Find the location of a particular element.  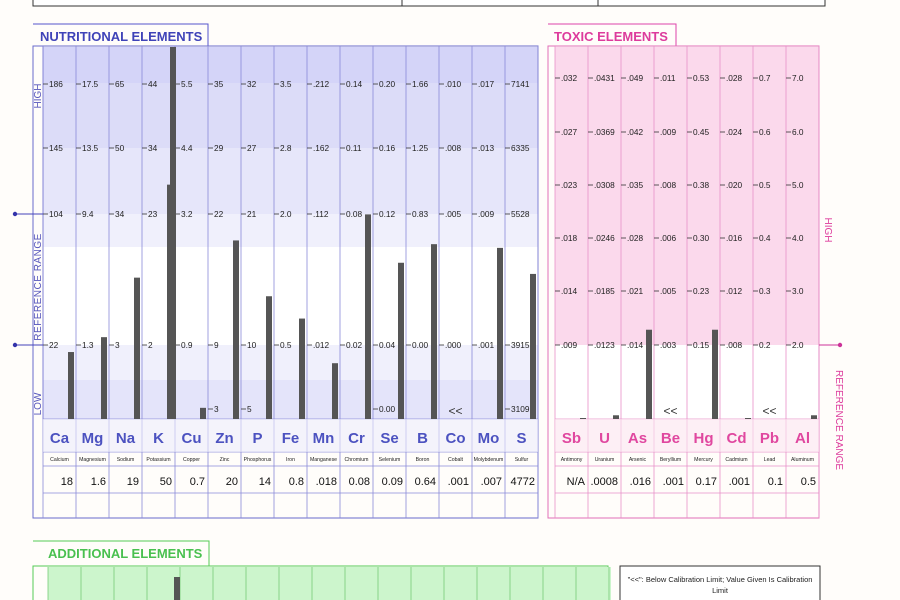

element-name-Co: Cobalt is located at coordinates (456, 460).